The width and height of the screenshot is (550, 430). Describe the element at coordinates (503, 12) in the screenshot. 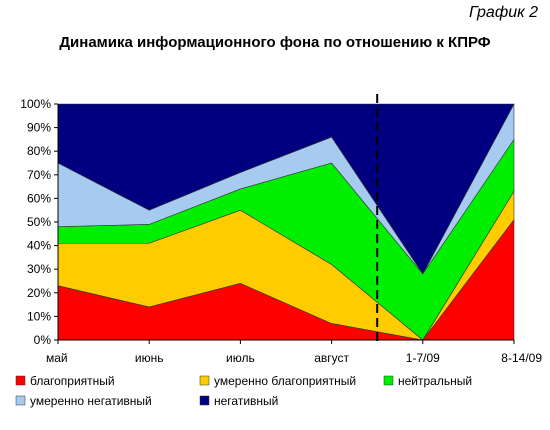

I see `figure-label: График 2` at that location.